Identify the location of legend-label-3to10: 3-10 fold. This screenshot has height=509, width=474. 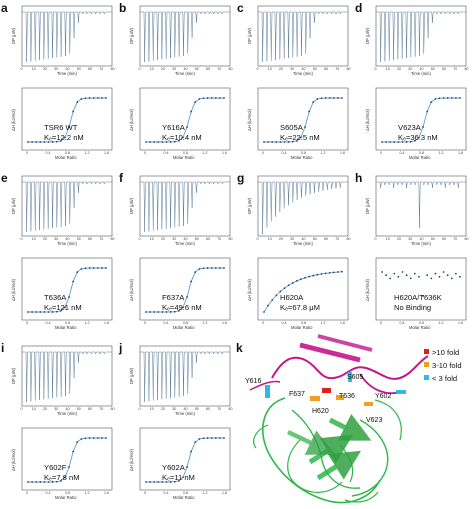
(447, 365).